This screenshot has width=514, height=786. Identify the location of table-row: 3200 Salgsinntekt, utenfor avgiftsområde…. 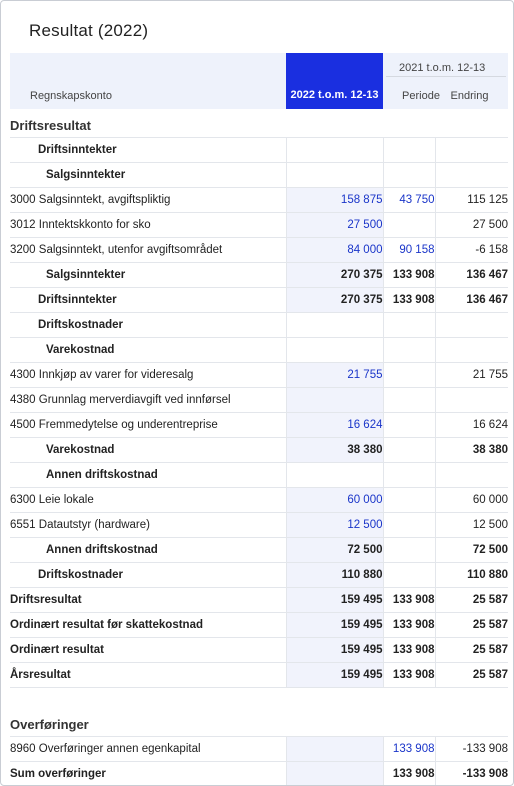
(259, 250).